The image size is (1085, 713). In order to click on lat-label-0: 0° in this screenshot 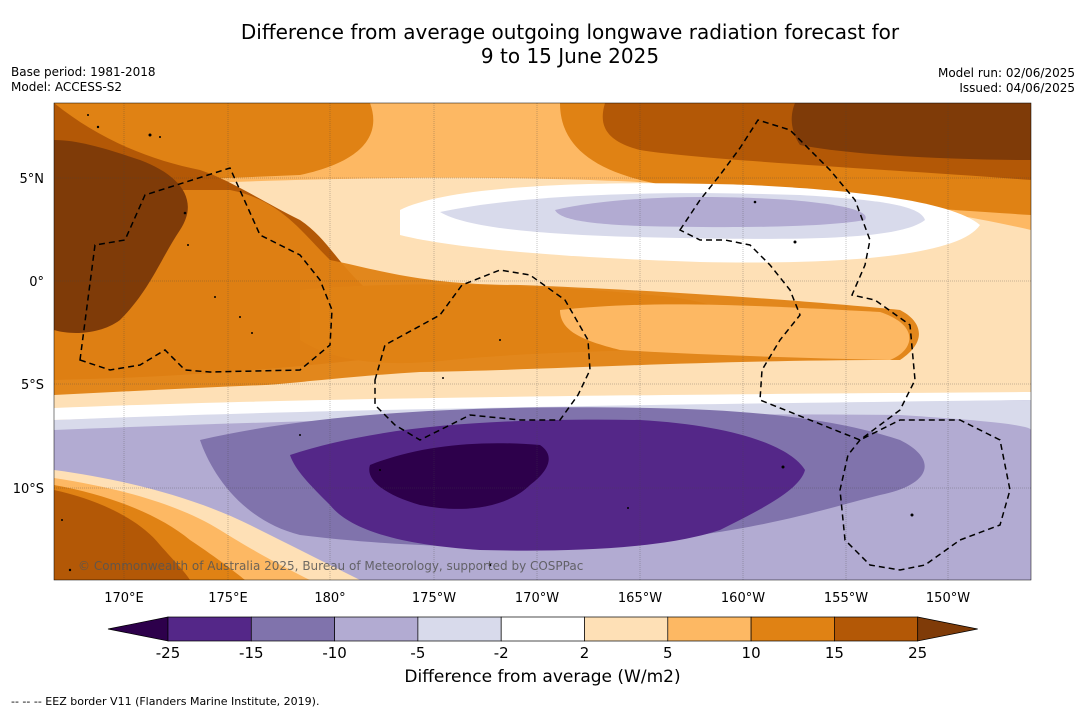, I will do `click(36, 282)`.